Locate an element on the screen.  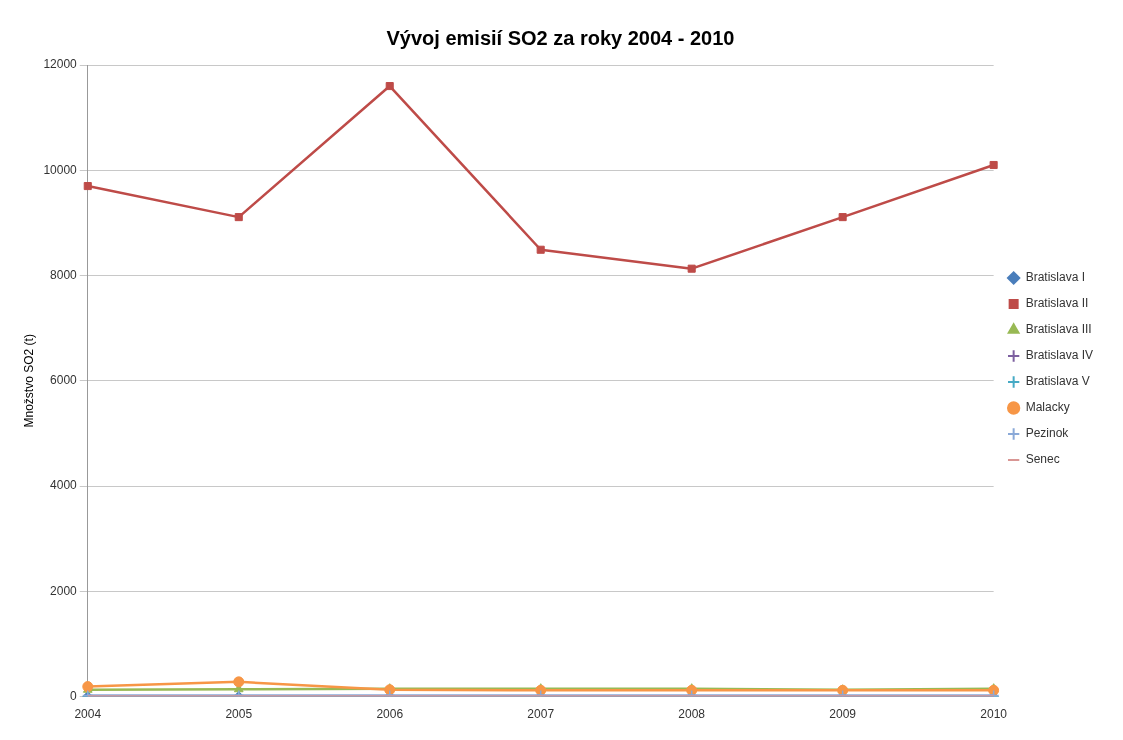
legend-label: Pezinok is located at coordinates (1047, 433).